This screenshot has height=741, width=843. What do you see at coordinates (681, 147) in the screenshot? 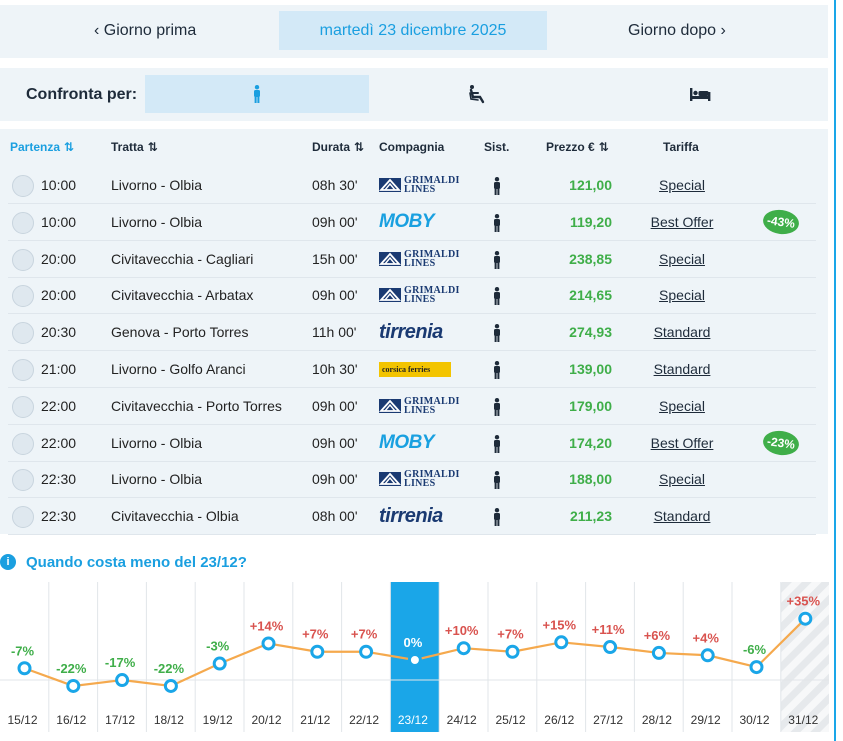
I see `header-fare: Tariffa` at bounding box center [681, 147].